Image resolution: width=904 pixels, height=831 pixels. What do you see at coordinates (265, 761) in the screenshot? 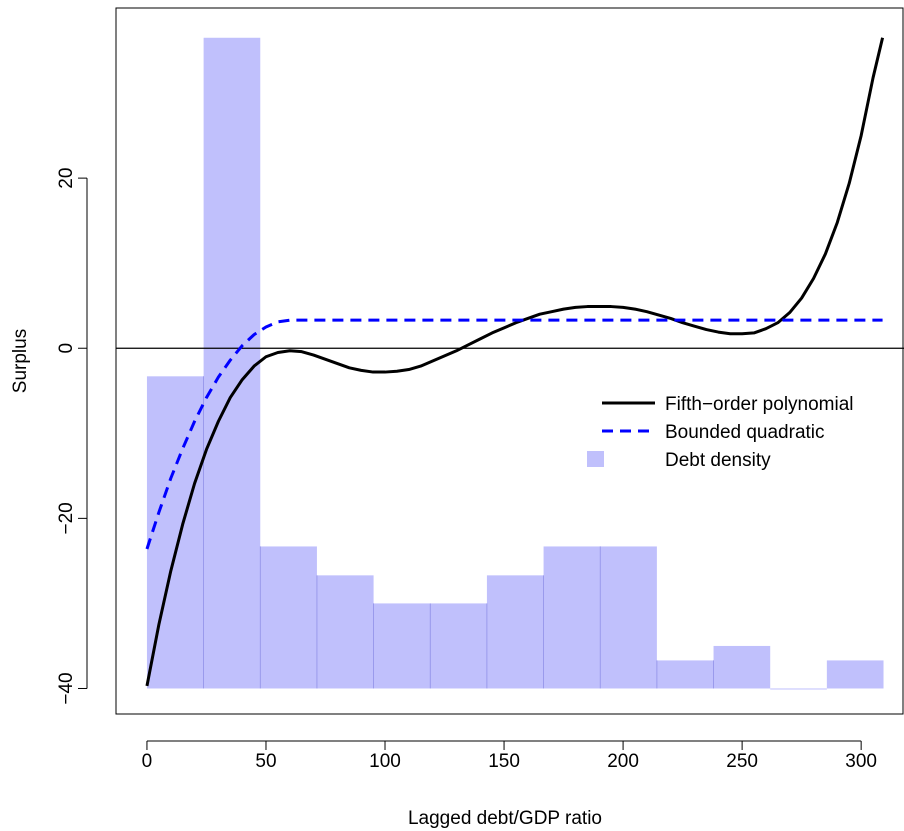
I see `x-tick-label: 50` at bounding box center [265, 761].